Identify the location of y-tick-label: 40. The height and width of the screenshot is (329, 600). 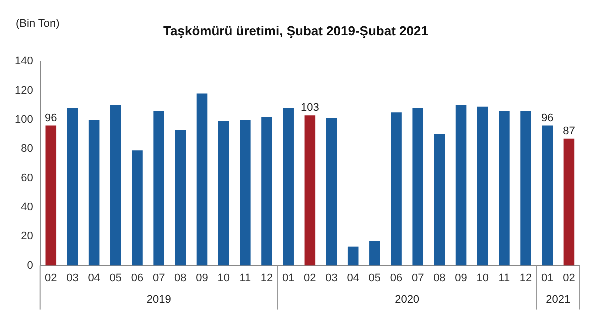
(27, 207).